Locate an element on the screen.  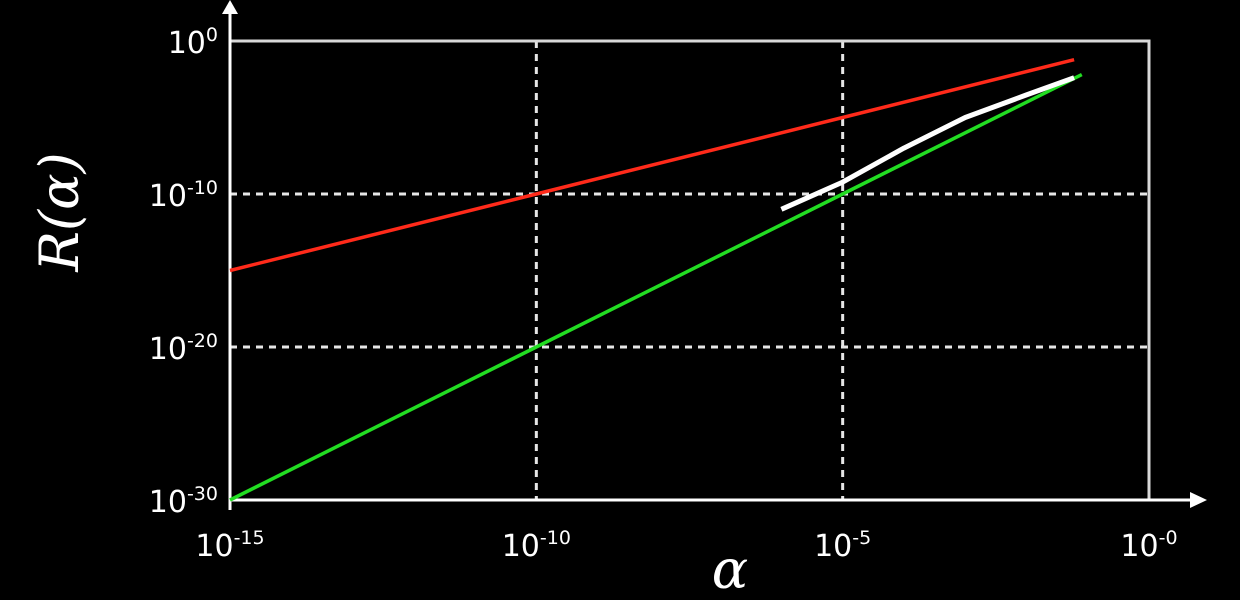
y-tick-label: 10-20 is located at coordinates (183, 348).